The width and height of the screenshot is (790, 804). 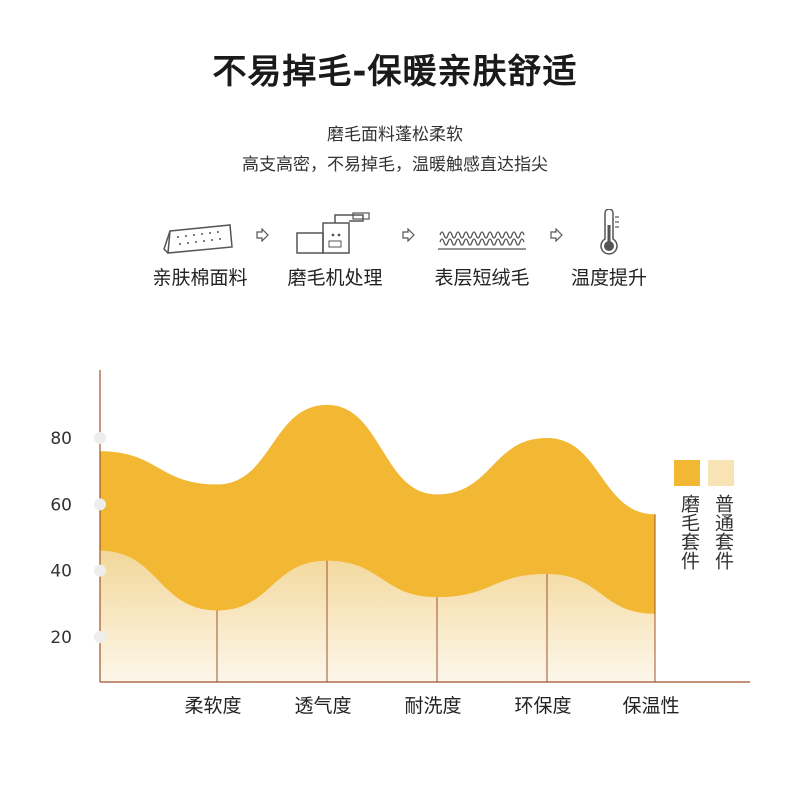 What do you see at coordinates (61, 505) in the screenshot?
I see `y-tick-label: 60` at bounding box center [61, 505].